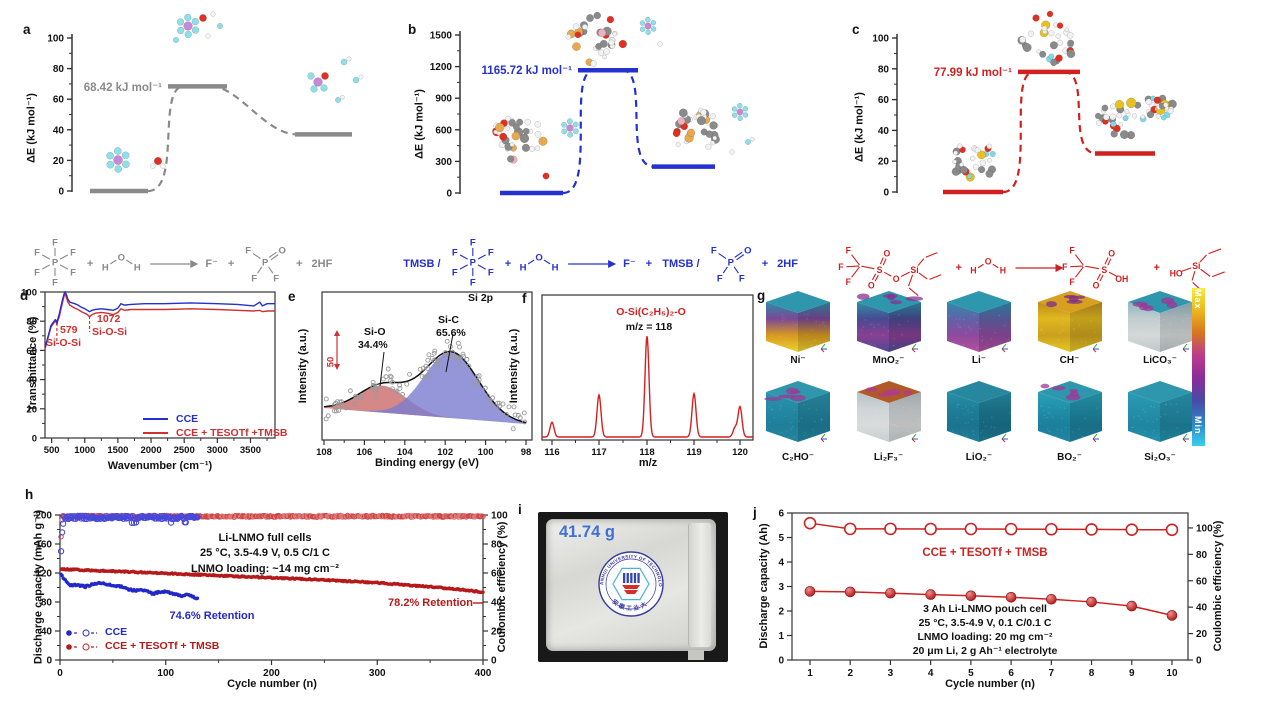  I want to click on panel-d-letter: d, so click(24, 295).